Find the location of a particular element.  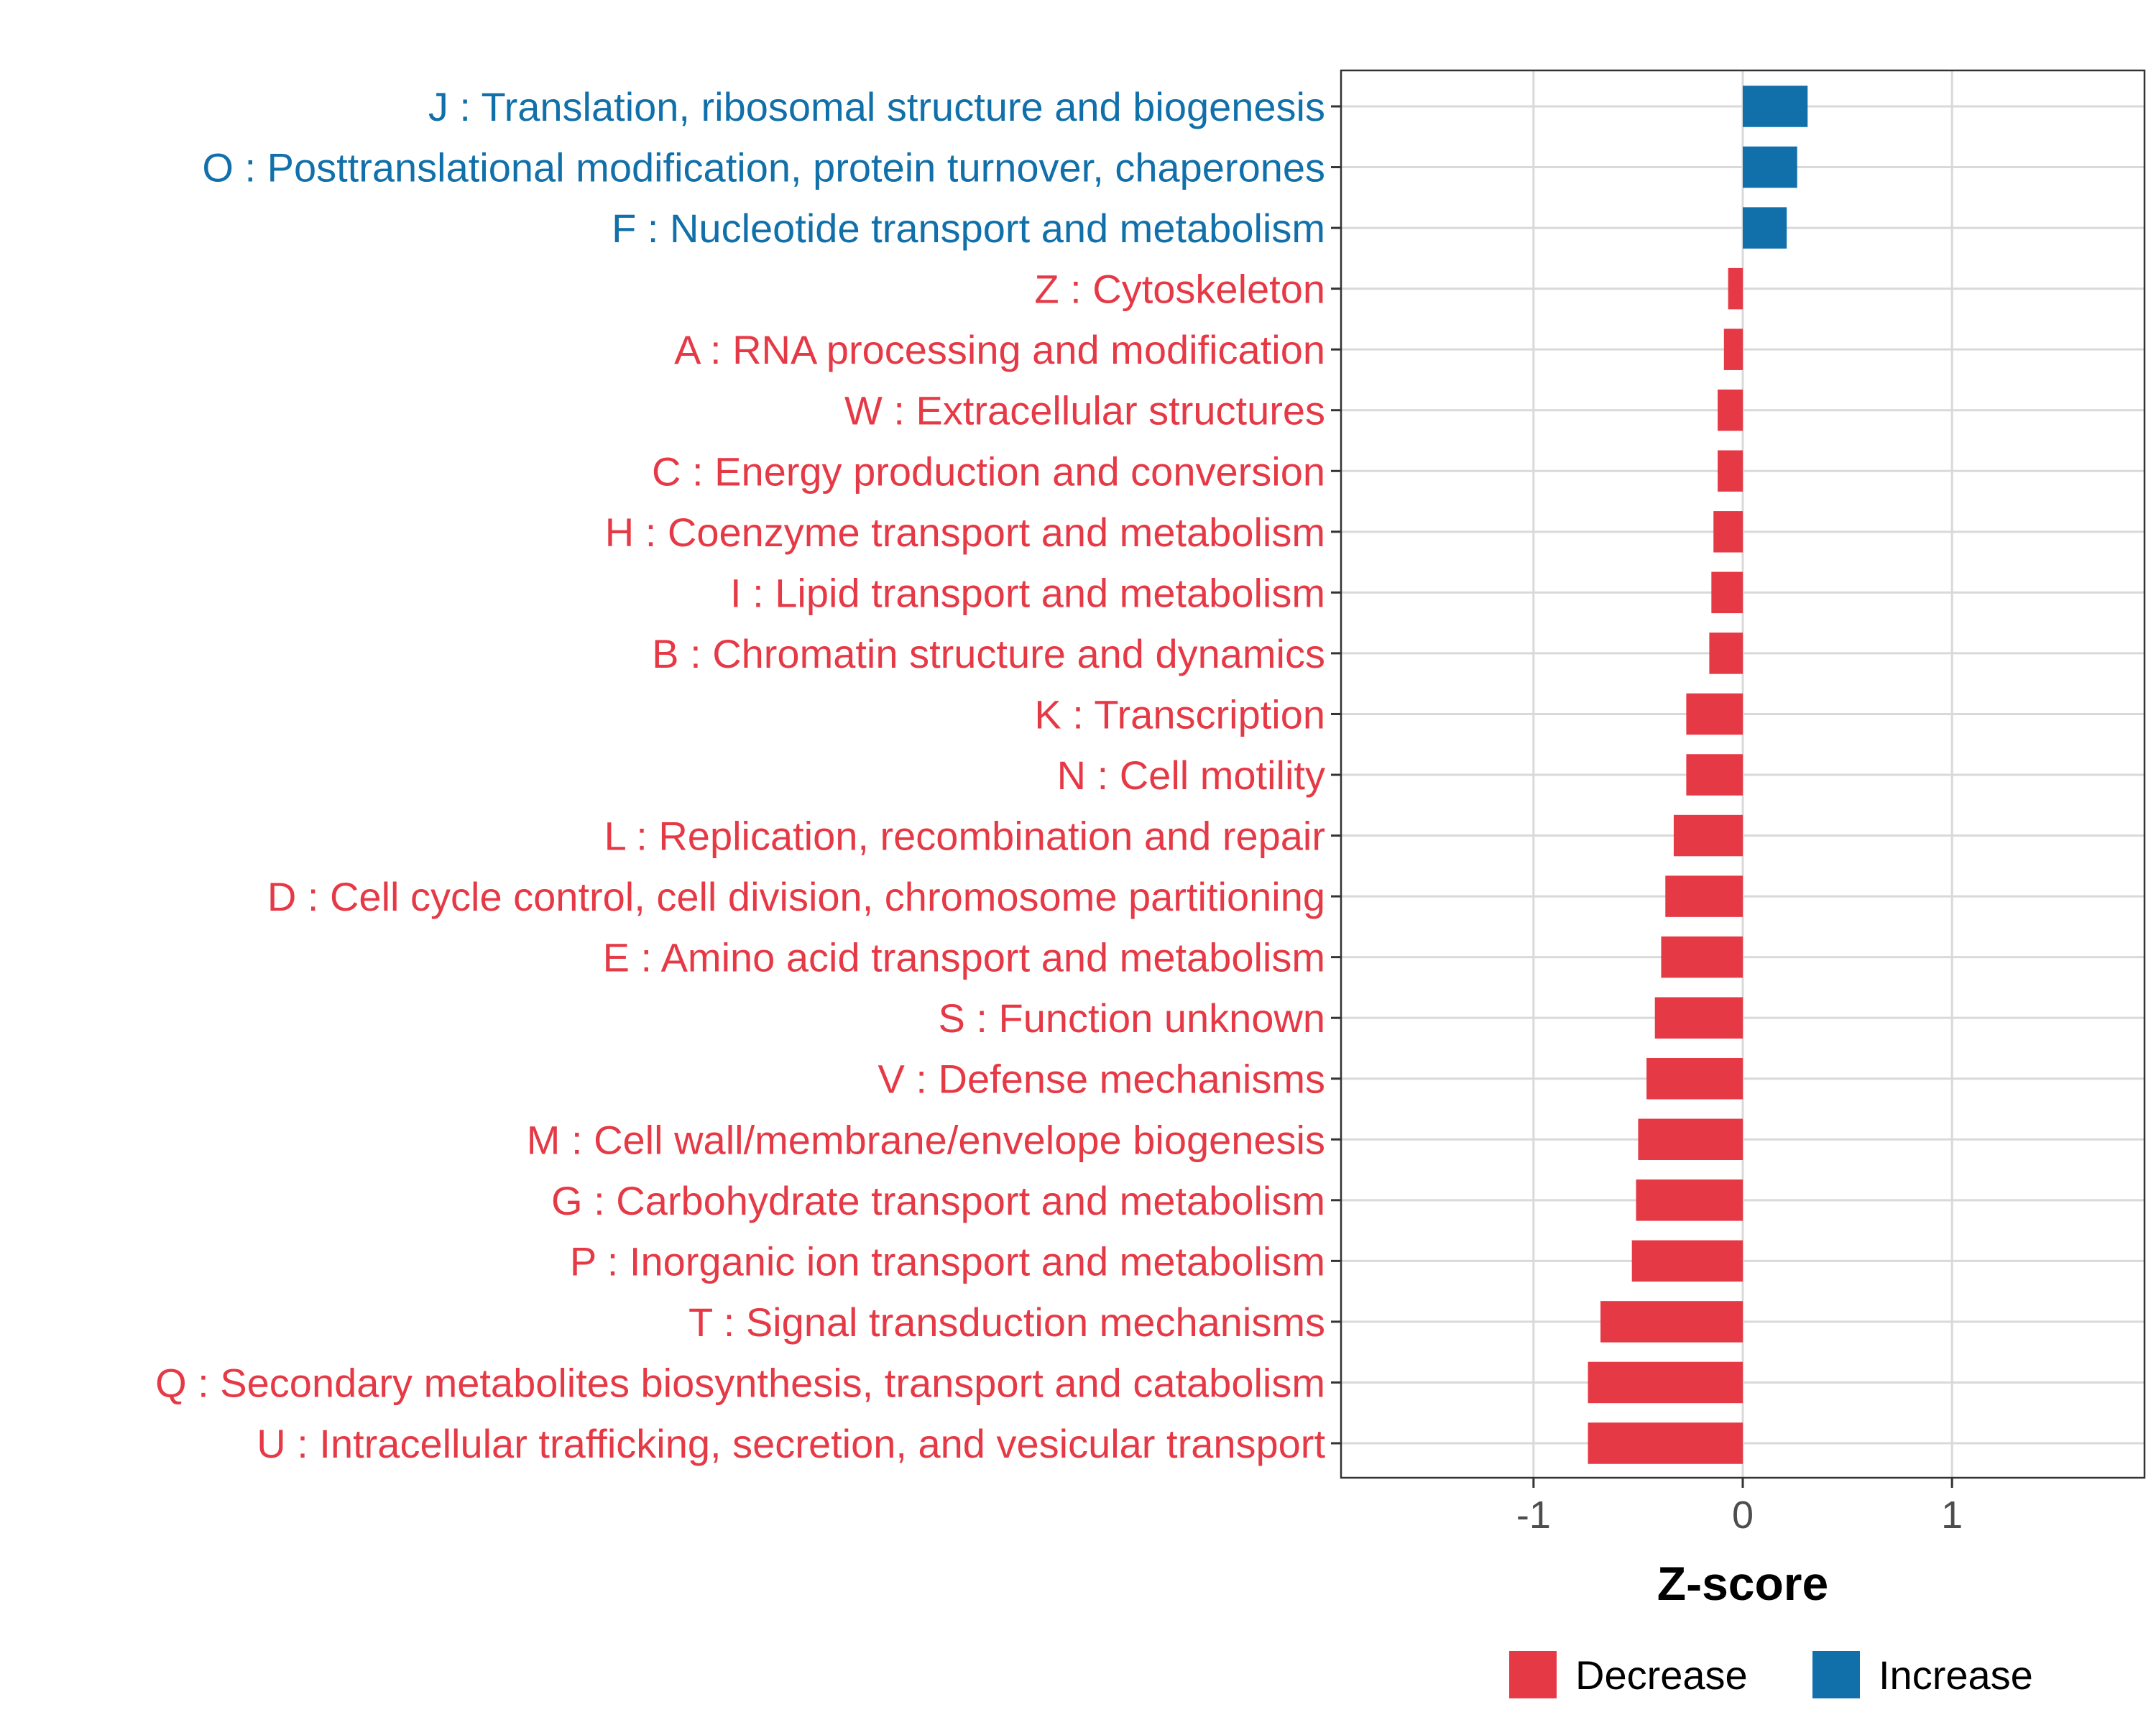

bars is located at coordinates (1698, 775).